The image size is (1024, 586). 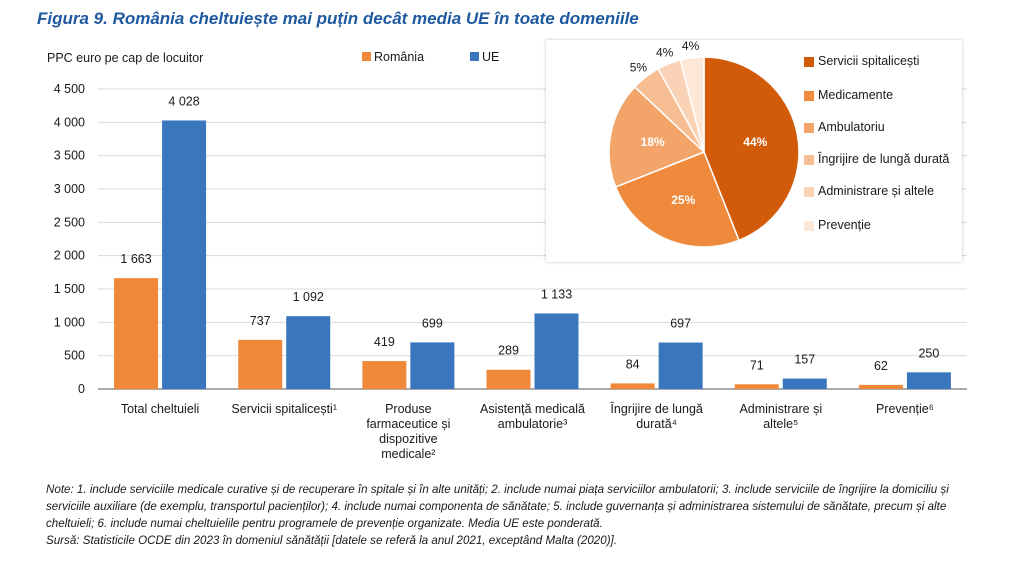 I want to click on legend-label: Îngrijire de lungă durată, so click(x=884, y=159).